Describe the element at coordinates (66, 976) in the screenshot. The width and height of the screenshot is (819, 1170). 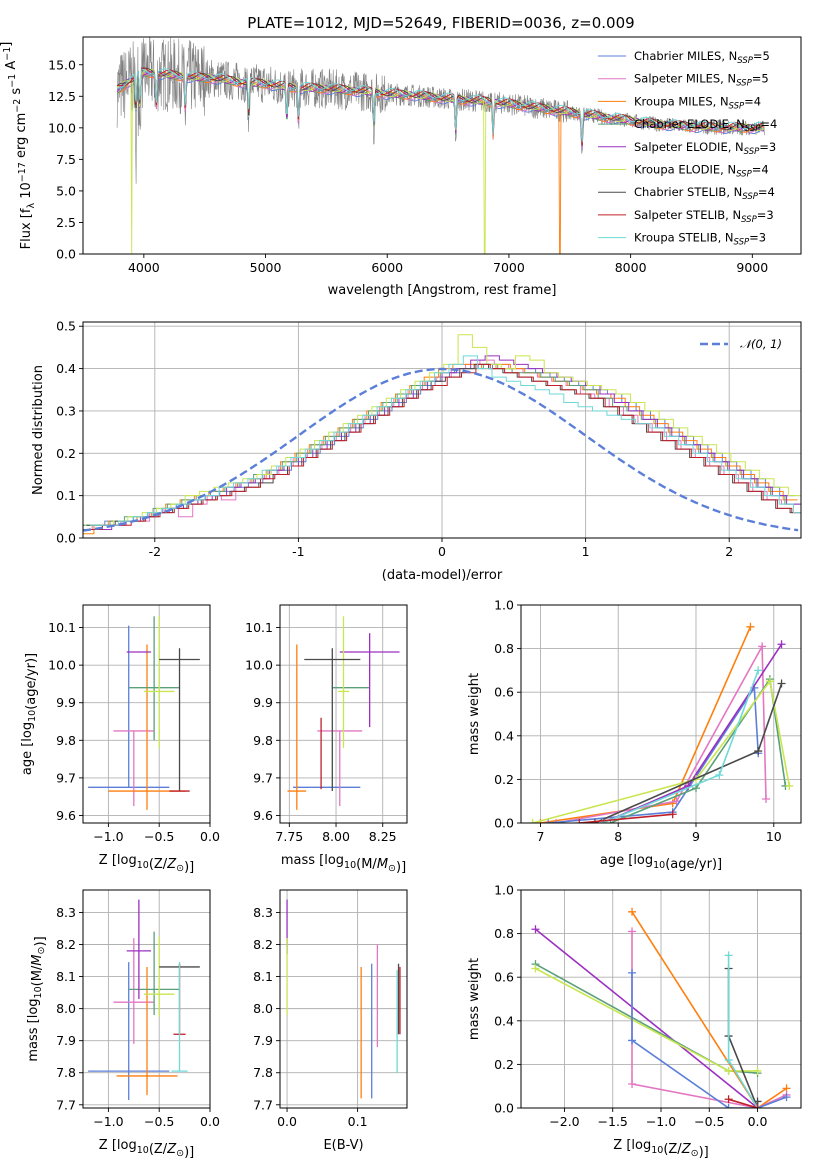
I see `mass_vs_Z-ytick-label: 8.1` at that location.